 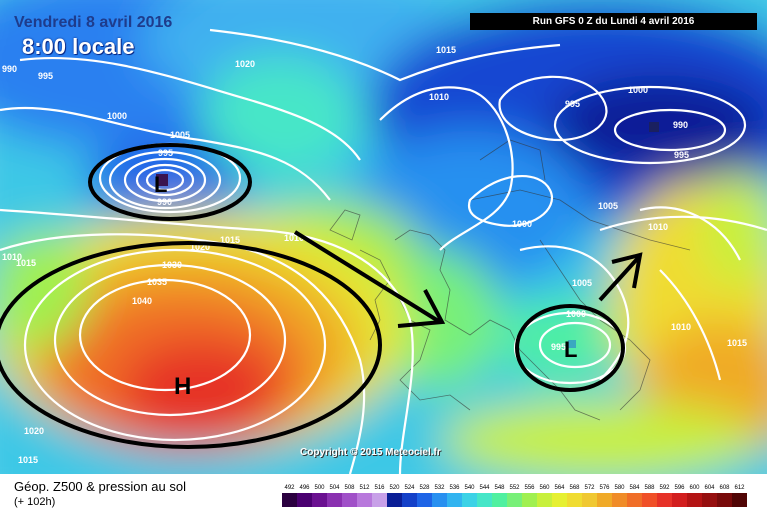 What do you see at coordinates (364, 488) in the screenshot?
I see `colorbar-tick-label: 512` at bounding box center [364, 488].